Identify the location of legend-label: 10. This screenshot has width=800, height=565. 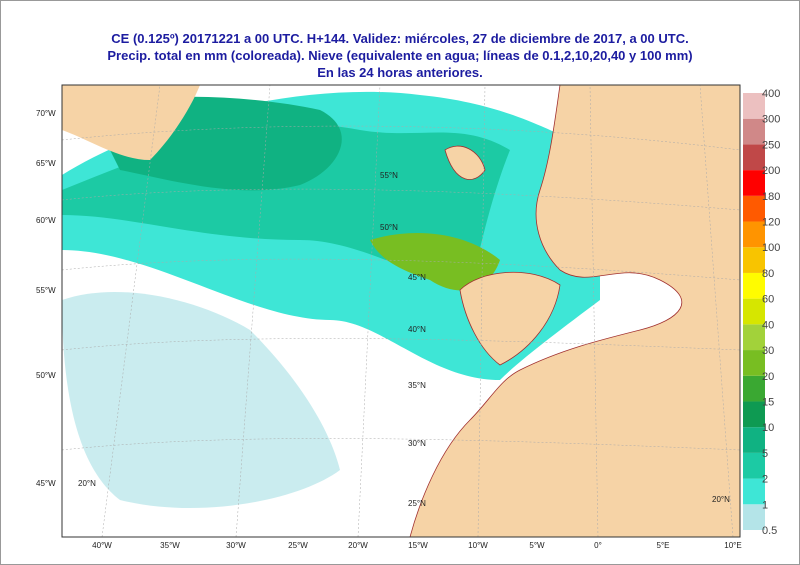
(768, 428).